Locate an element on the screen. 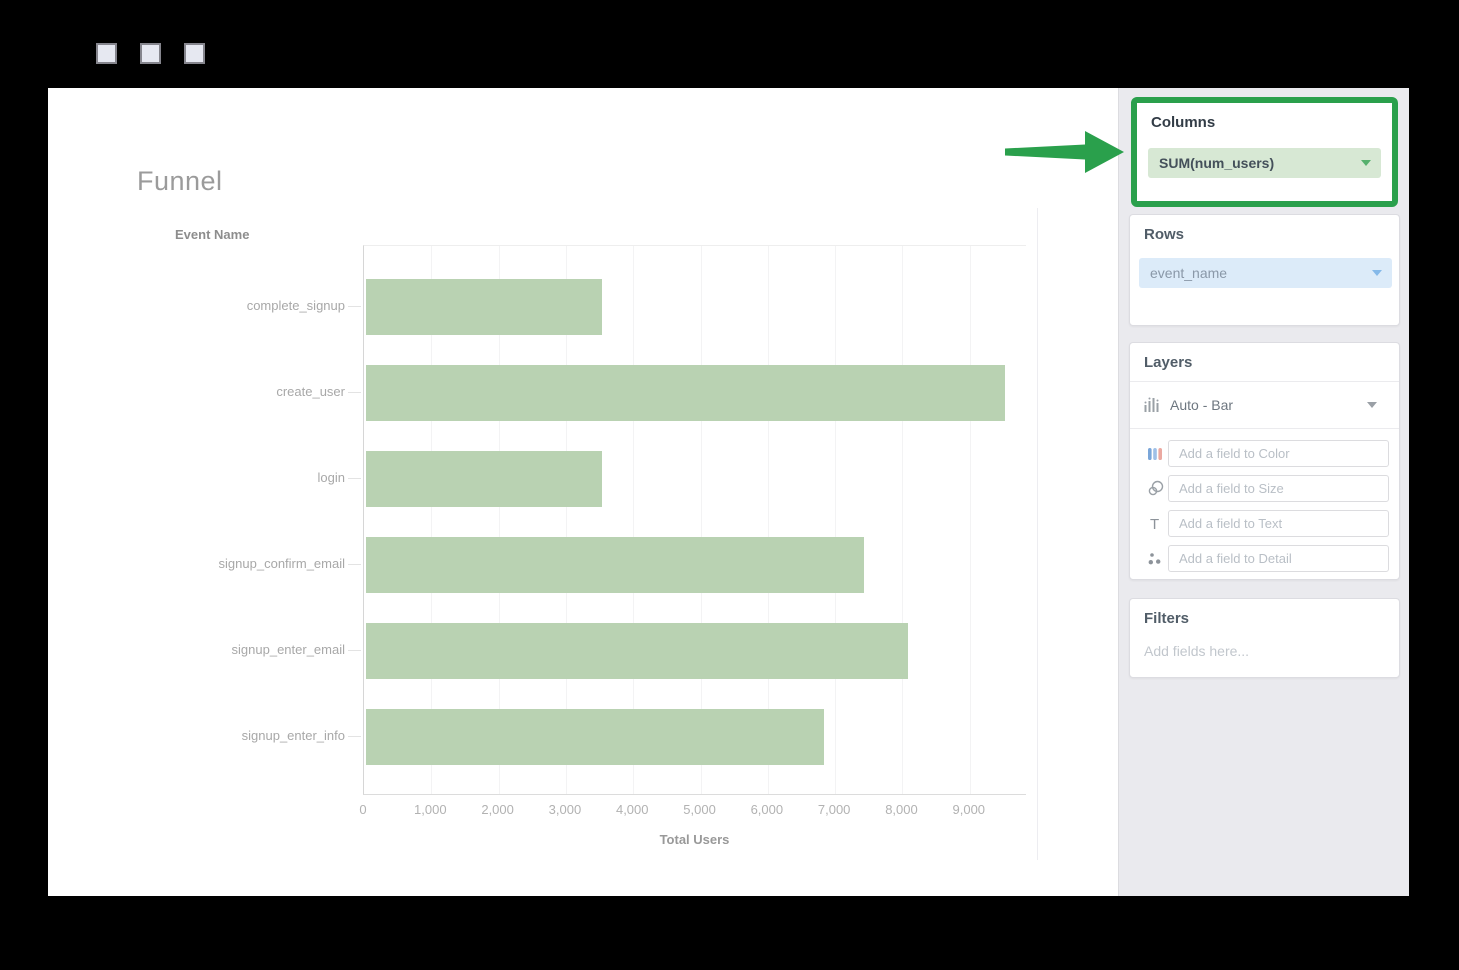 The width and height of the screenshot is (1459, 970). x-tick-label: 9,000 is located at coordinates (969, 809).